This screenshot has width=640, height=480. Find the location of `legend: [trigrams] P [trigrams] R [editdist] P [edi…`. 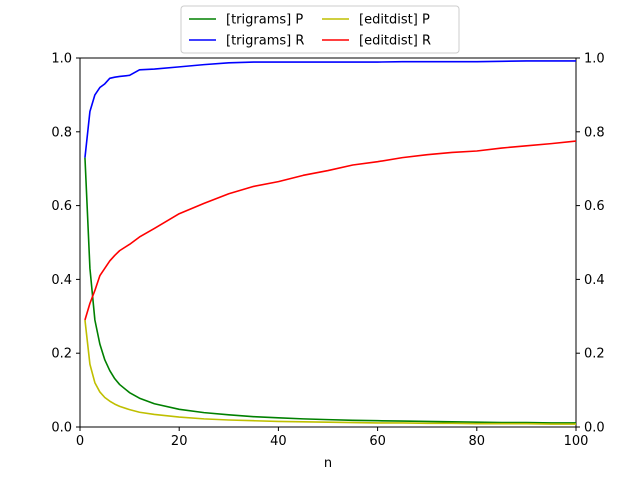

legend: [trigrams] P [trigrams] R [editdist] P [edi… is located at coordinates (320, 29).